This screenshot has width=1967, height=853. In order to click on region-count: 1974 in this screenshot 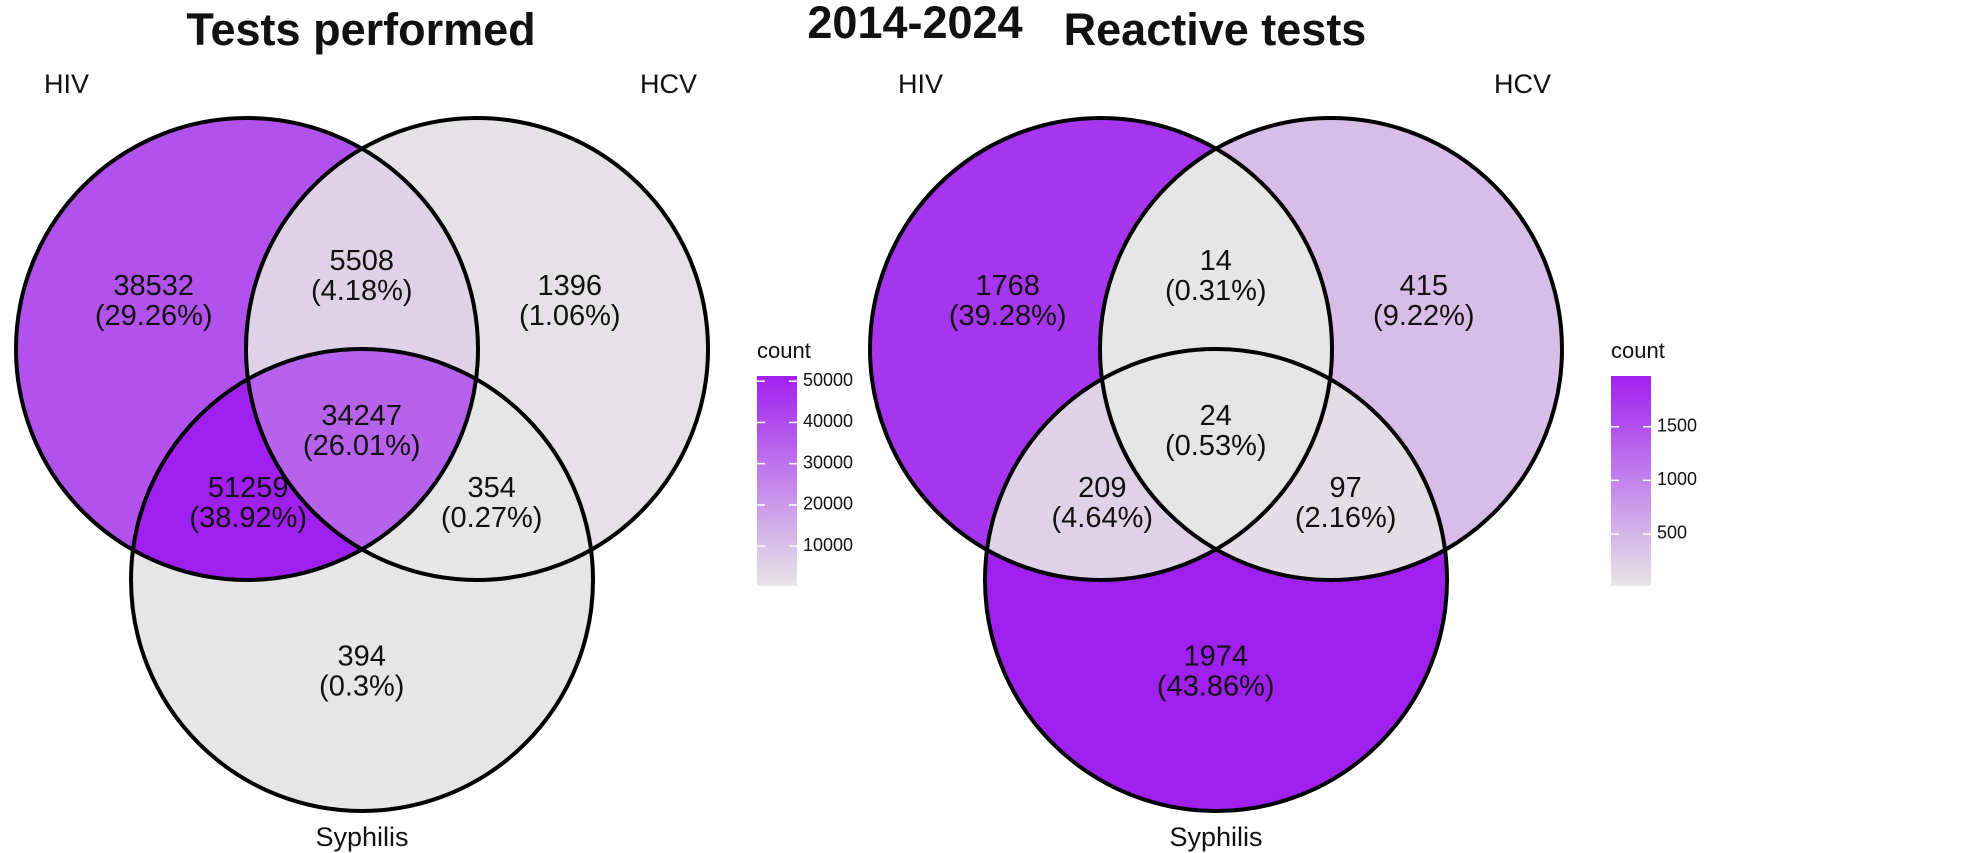, I will do `click(1215, 657)`.